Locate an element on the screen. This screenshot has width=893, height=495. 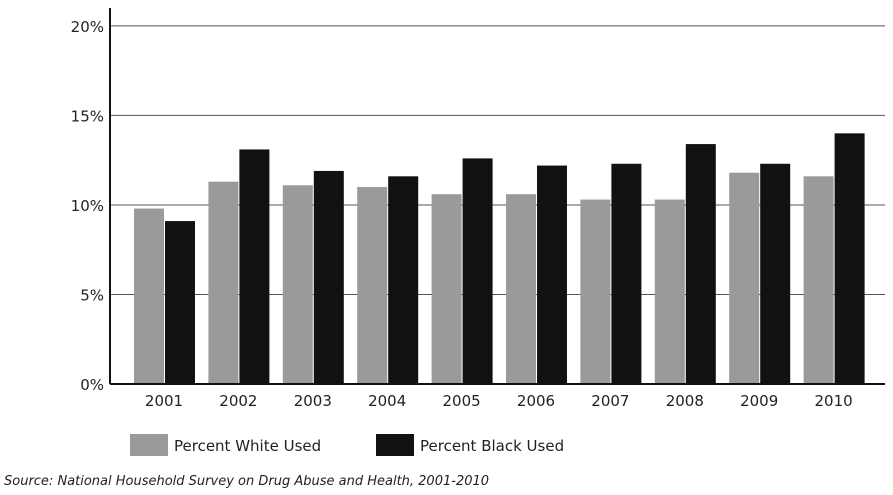
x-tick-label: 2005 is located at coordinates (462, 401).